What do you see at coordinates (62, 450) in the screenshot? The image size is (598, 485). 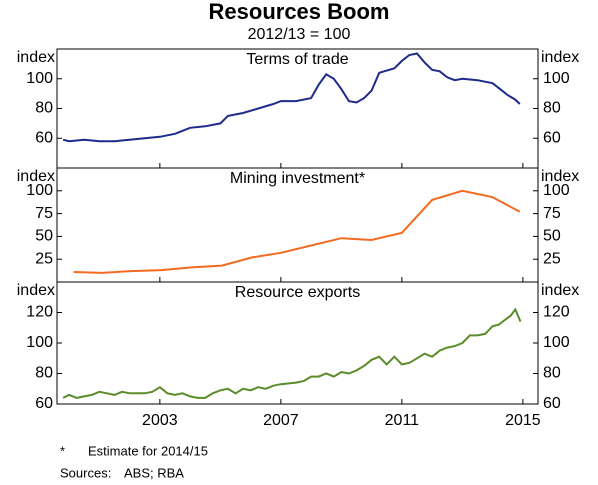 I see `footnote-marker: *` at bounding box center [62, 450].